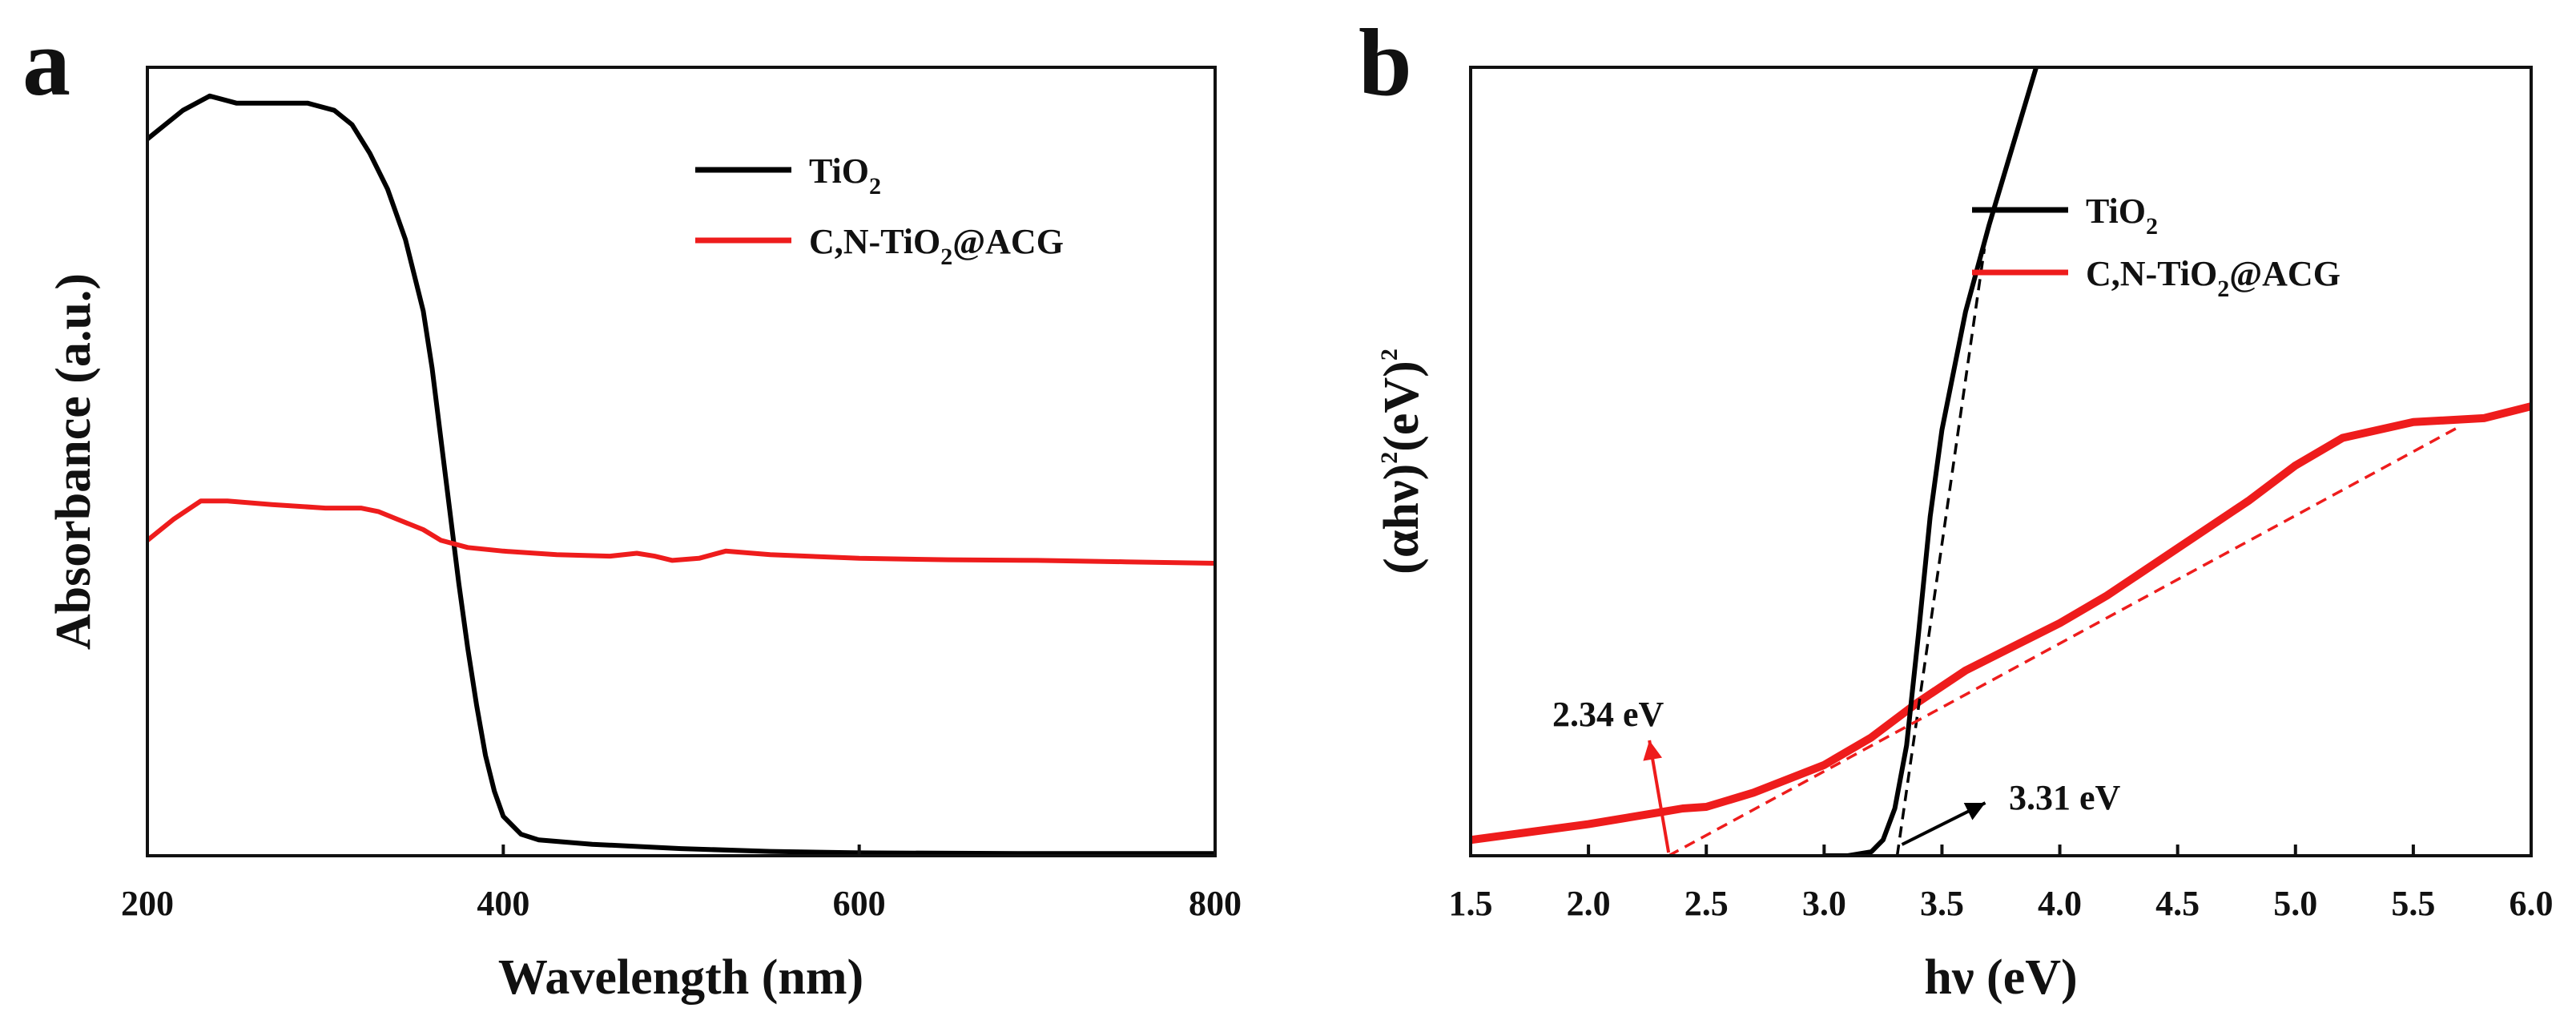 The width and height of the screenshot is (2576, 1024). Describe the element at coordinates (680, 977) in the screenshot. I see `panel-a-x-axis-title: Wavelength (nm)` at that location.